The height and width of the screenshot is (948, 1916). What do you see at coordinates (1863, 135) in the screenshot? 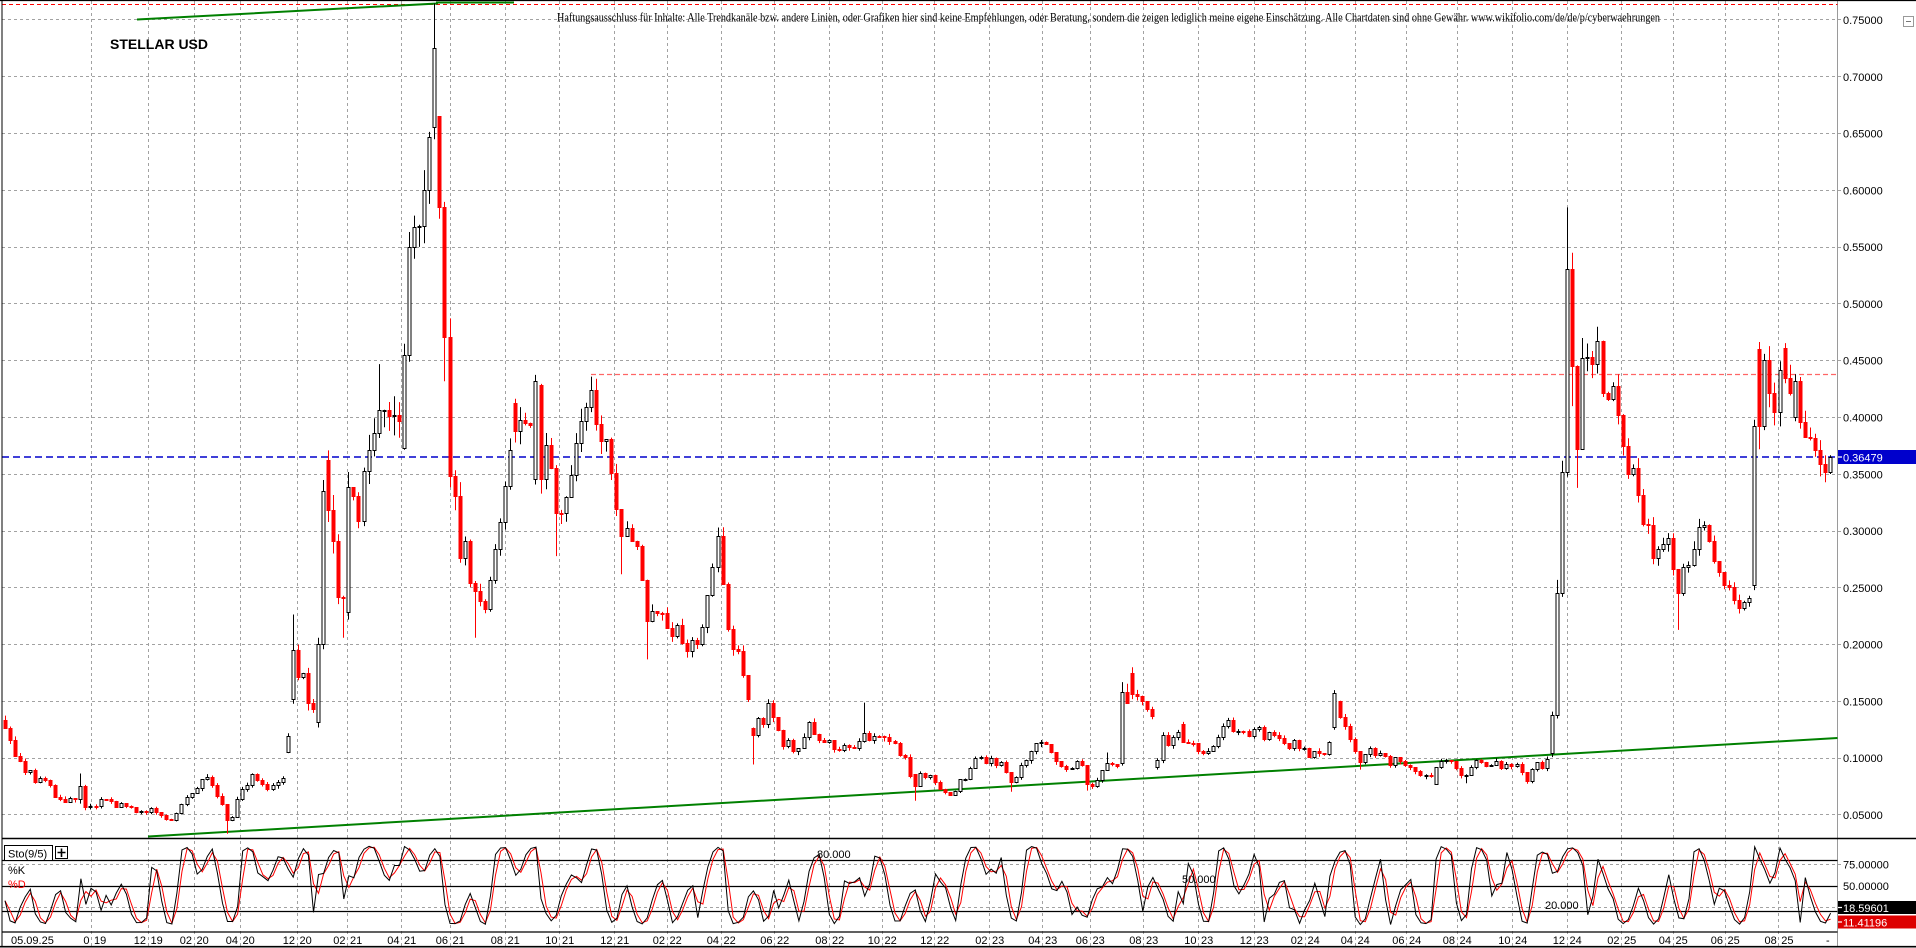
I see `svg-text: 0.65000` at bounding box center [1863, 135].